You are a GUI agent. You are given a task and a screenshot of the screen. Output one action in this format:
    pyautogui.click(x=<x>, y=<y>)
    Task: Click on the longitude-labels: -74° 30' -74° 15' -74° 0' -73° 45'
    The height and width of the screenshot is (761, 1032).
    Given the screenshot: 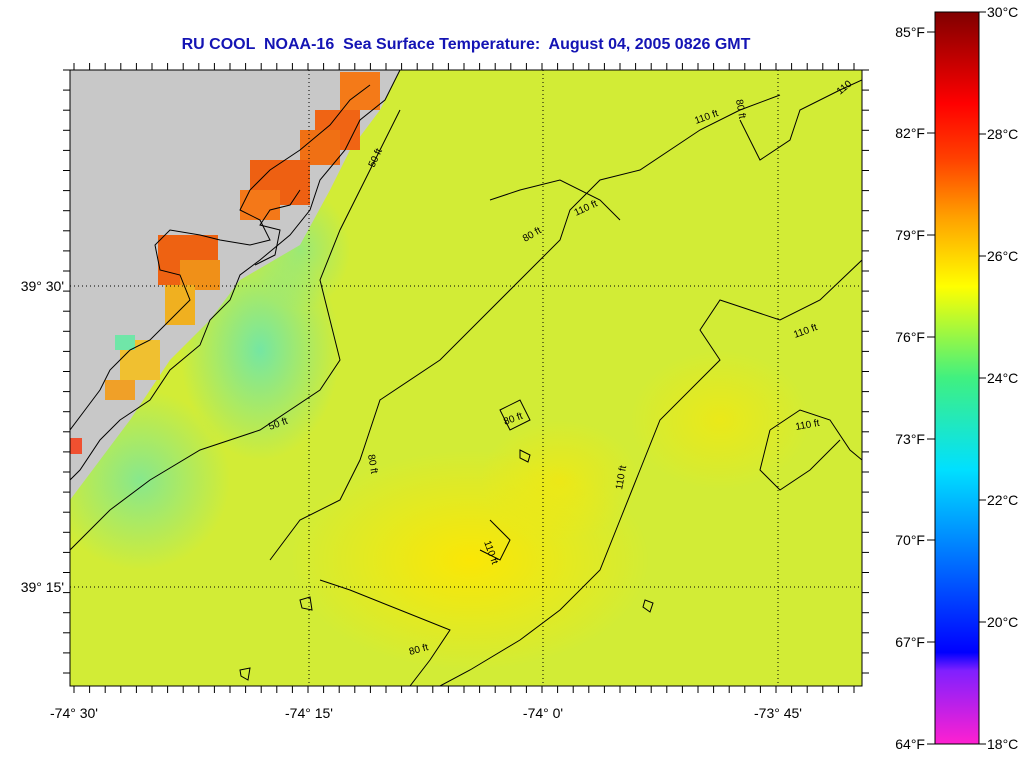 What is the action you would take?
    pyautogui.click(x=426, y=713)
    